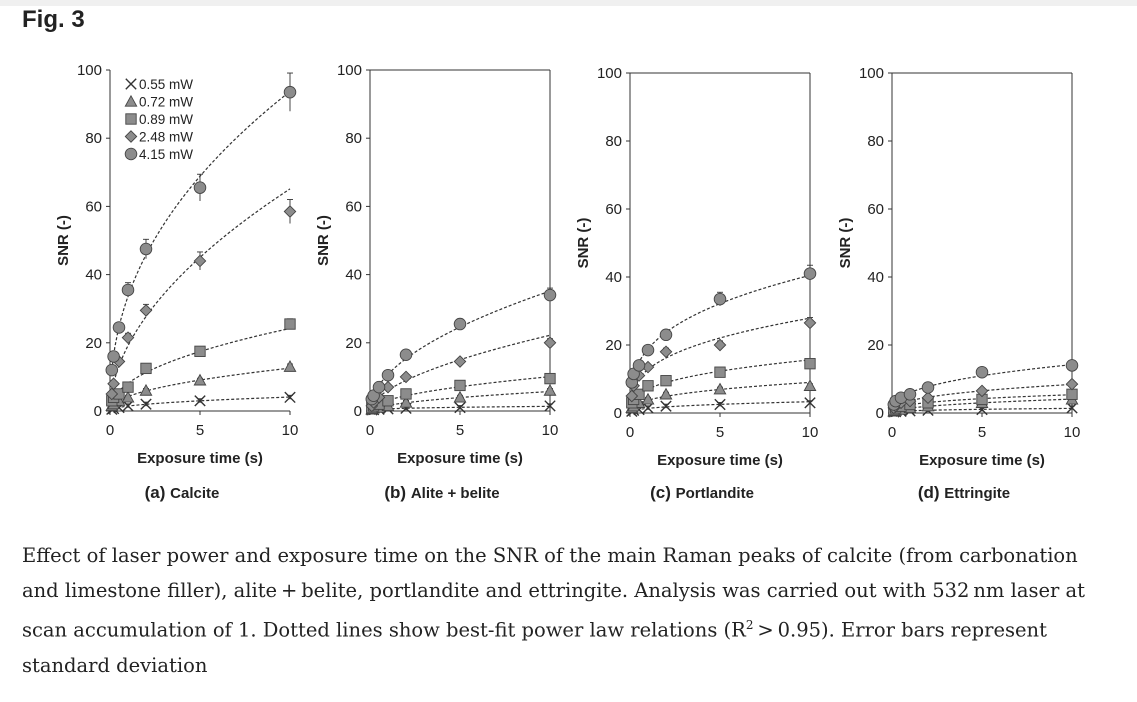 The width and height of the screenshot is (1137, 702). I want to click on legend-marker-square, so click(131, 119).